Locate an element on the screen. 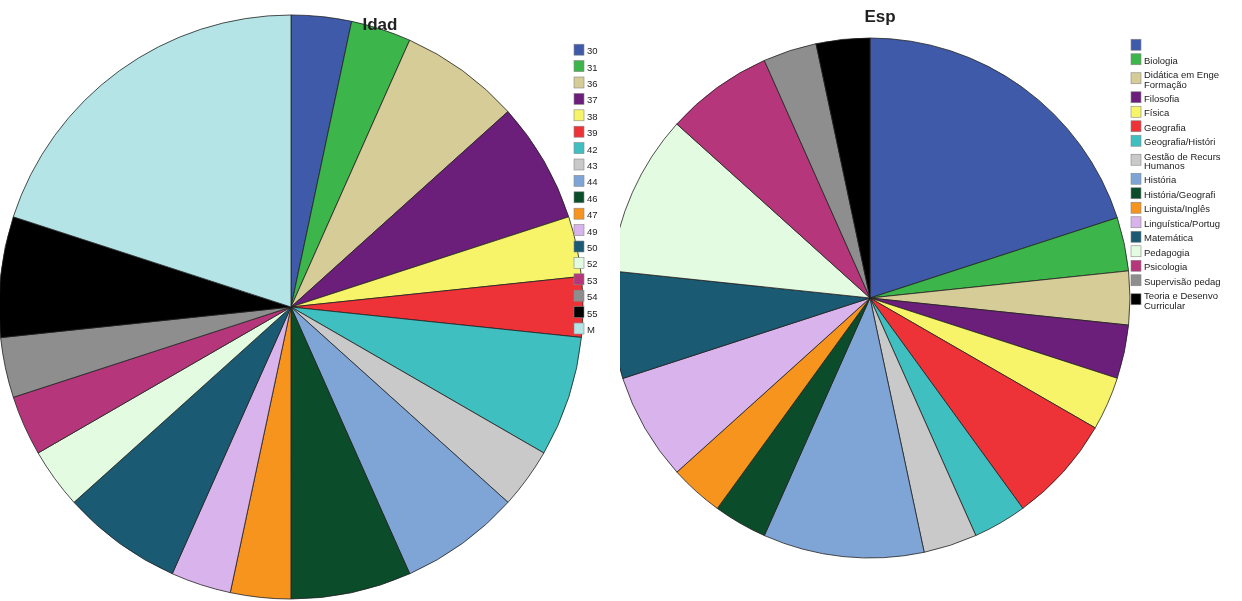 This screenshot has height=601, width=1242. legend-label: 50 is located at coordinates (592, 247).